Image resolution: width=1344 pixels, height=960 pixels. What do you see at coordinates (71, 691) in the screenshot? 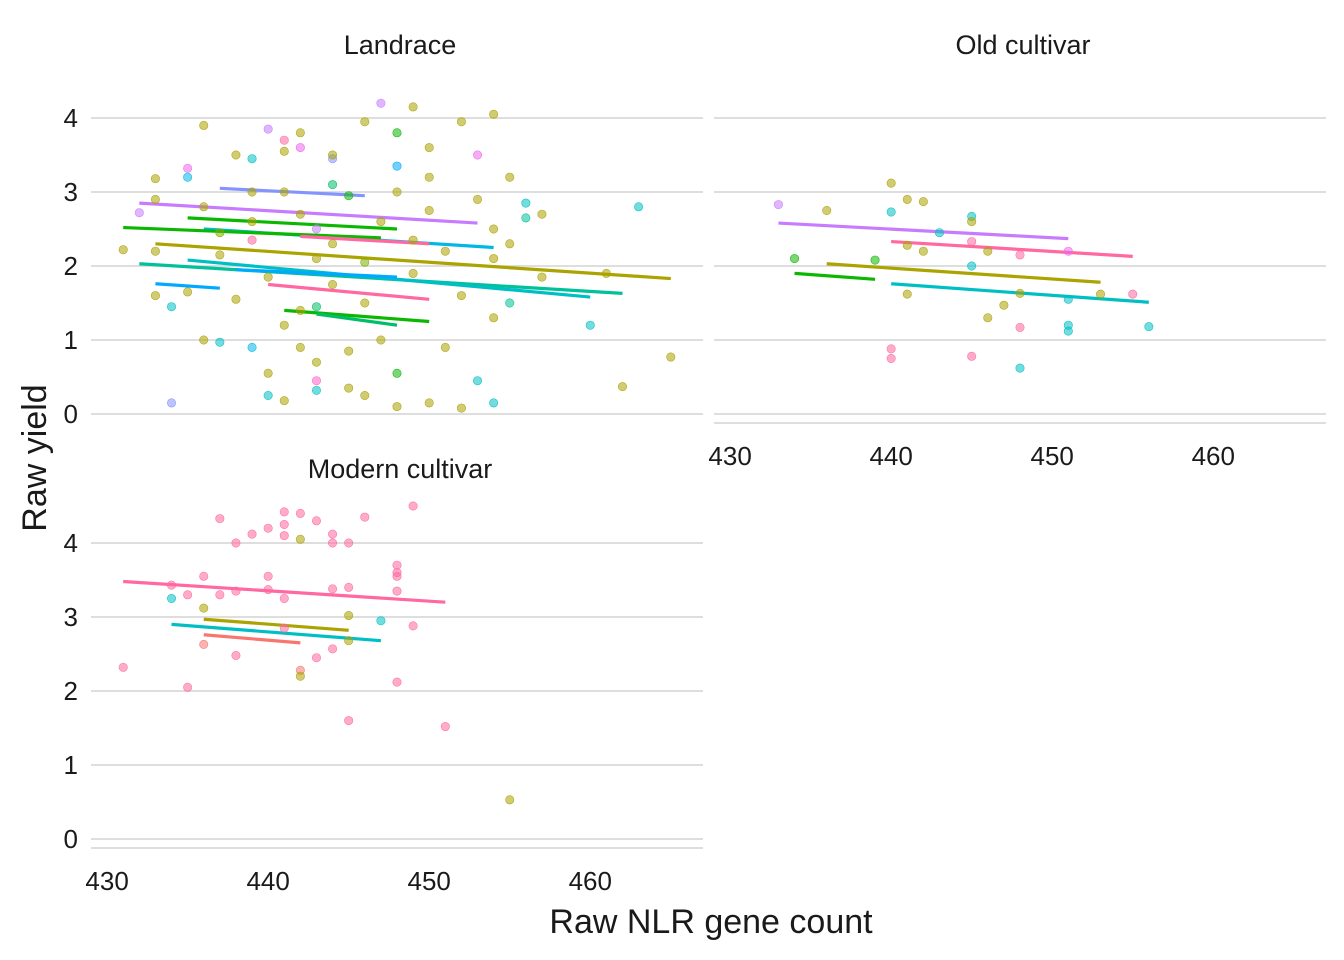
I see `y-tick-label-modern-cultivar-2: 2` at bounding box center [71, 691].